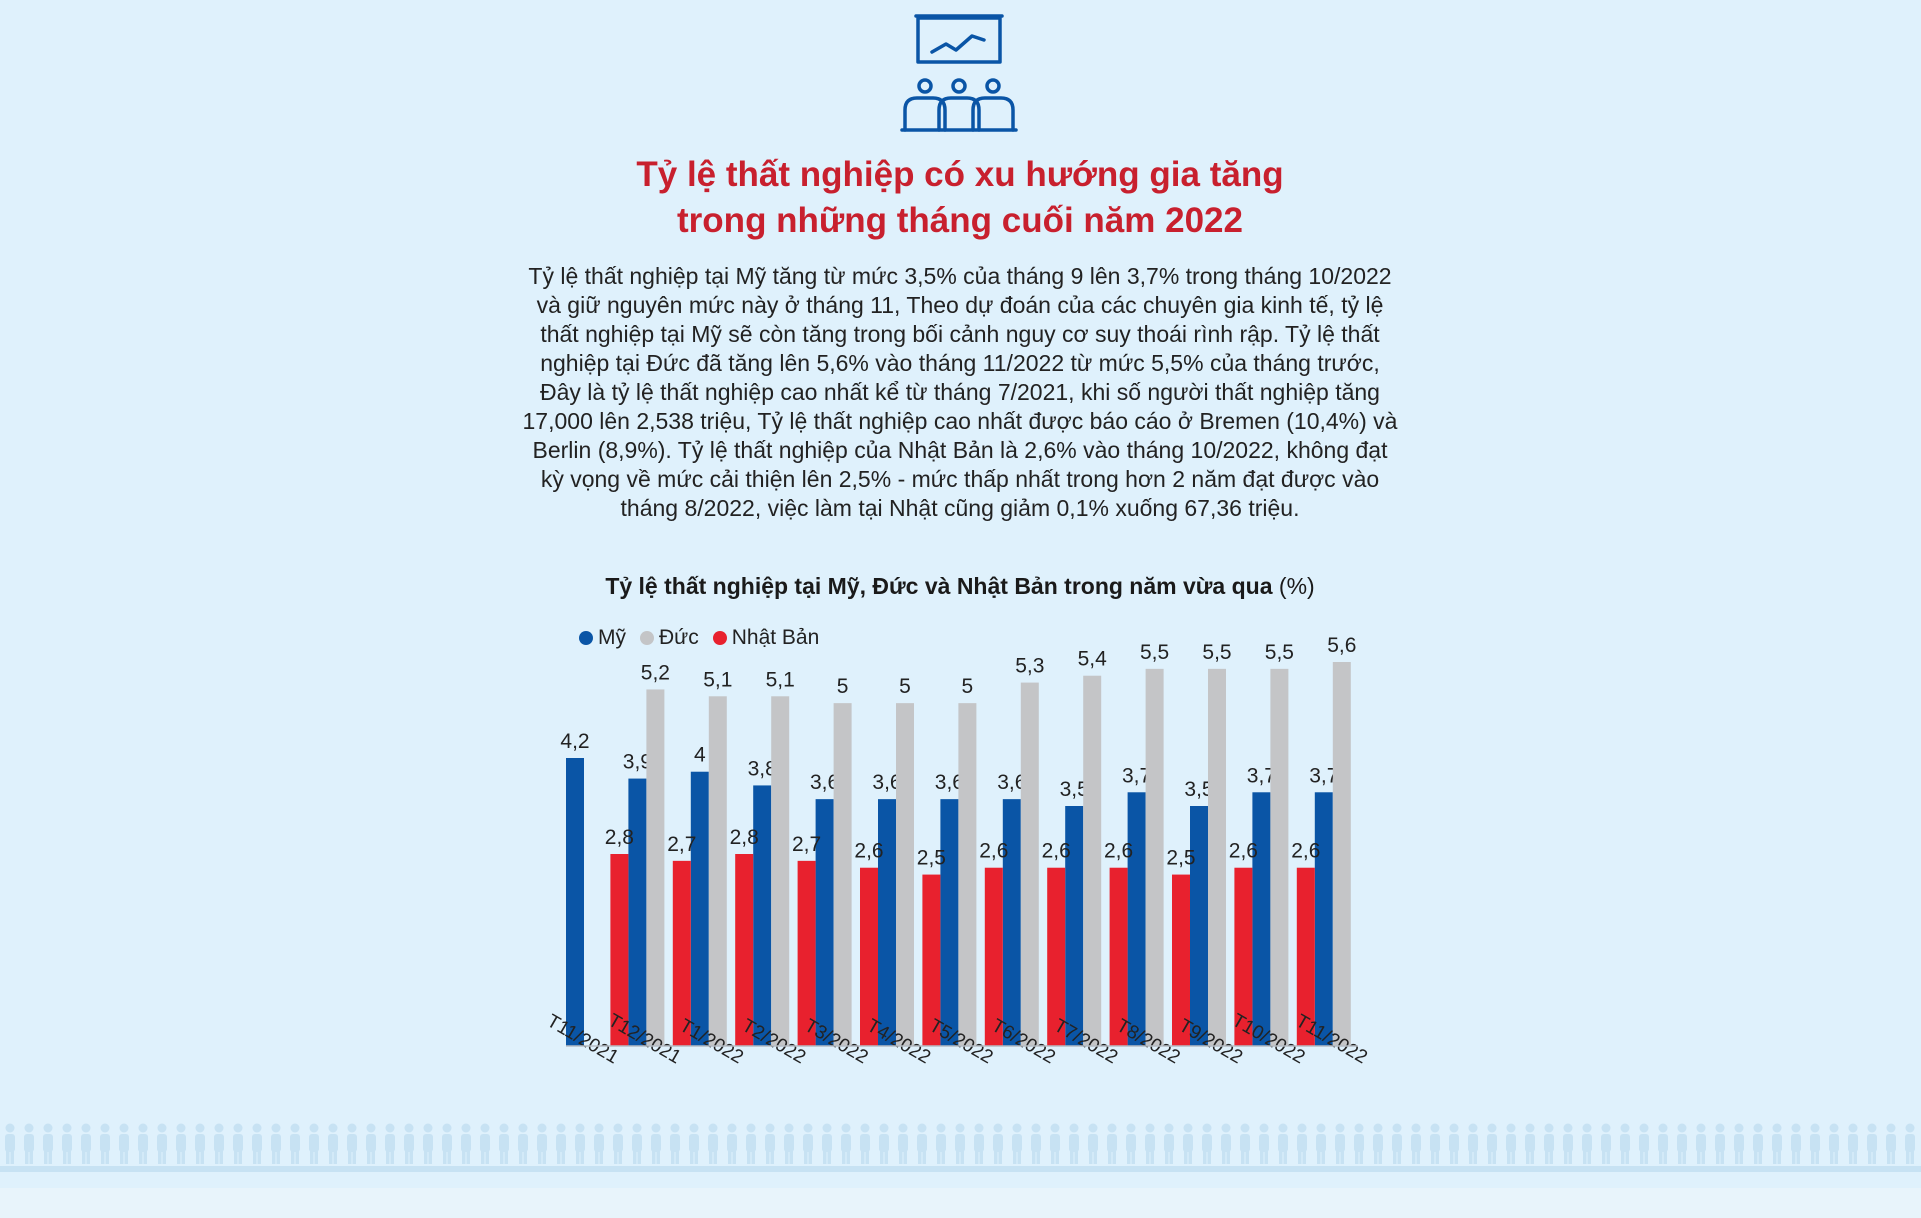 This screenshot has height=1218, width=1921. What do you see at coordinates (637, 762) in the screenshot?
I see `data-label-0-1: 3,9` at bounding box center [637, 762].